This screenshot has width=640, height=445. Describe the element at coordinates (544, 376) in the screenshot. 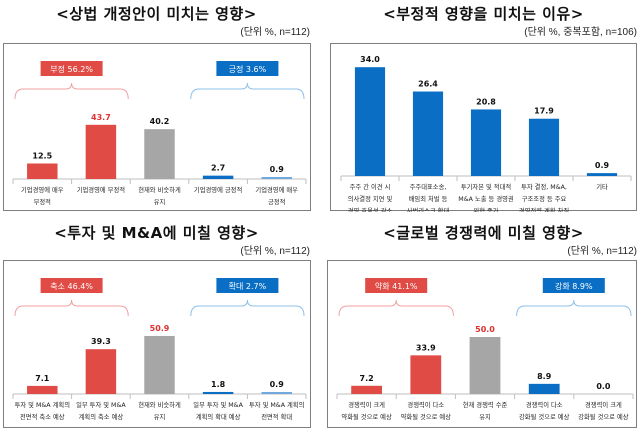

I see `data-label: 8.9` at that location.